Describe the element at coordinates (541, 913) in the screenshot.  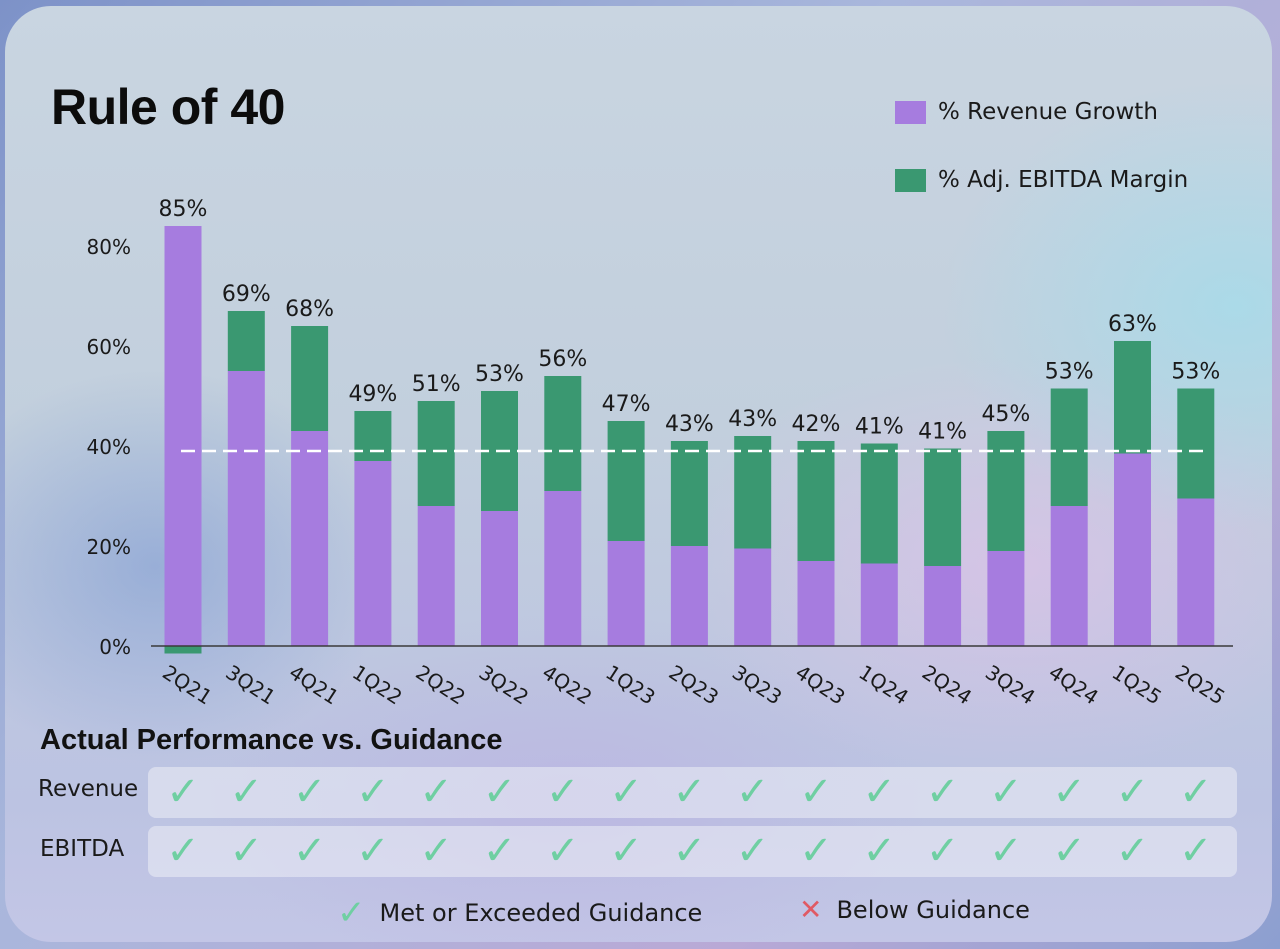
I see `key-met-label: Met or Exceeded Guidance` at that location.